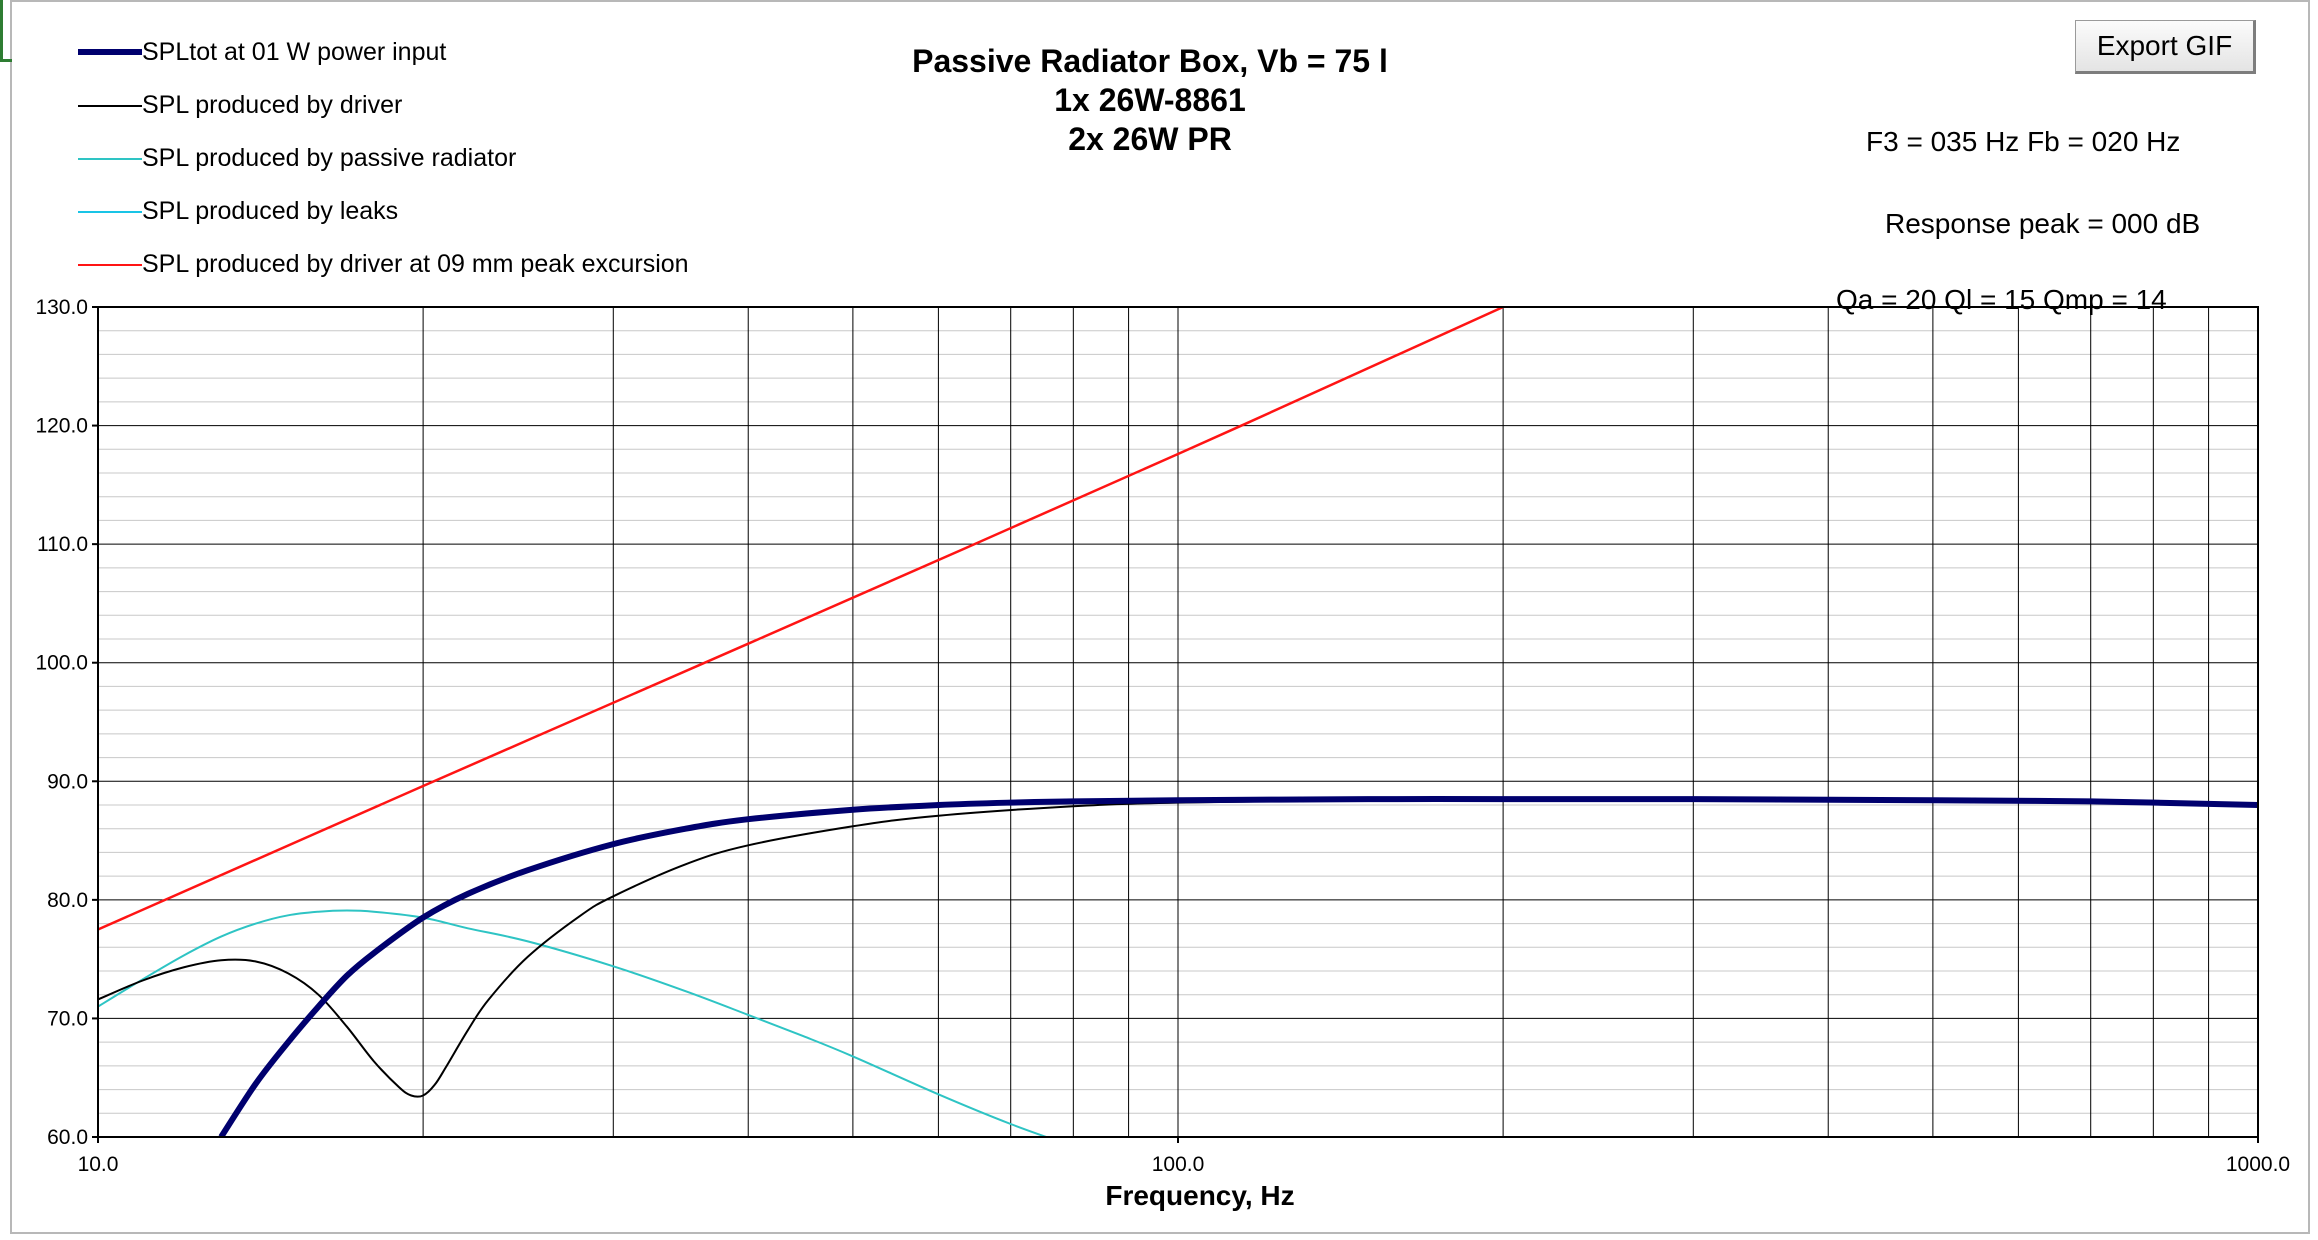  What do you see at coordinates (1200, 1195) in the screenshot?
I see `x-axis-label: Frequency, Hz` at bounding box center [1200, 1195].